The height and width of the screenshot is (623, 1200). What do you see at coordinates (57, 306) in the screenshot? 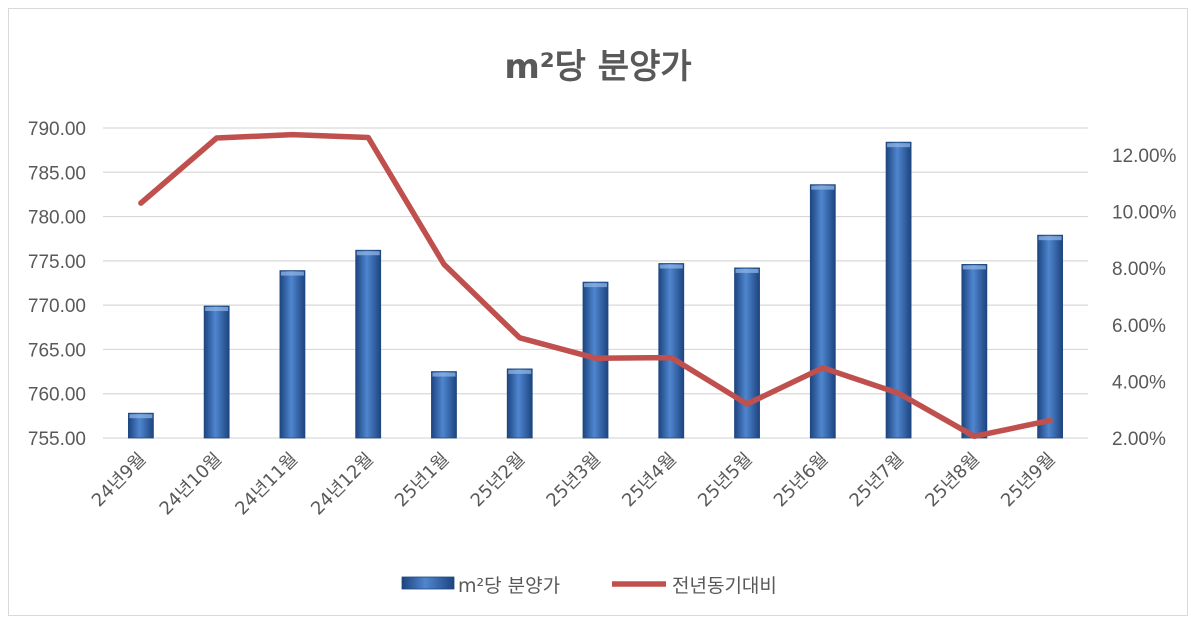
I see `left-tick-label: 770.00` at bounding box center [57, 306].